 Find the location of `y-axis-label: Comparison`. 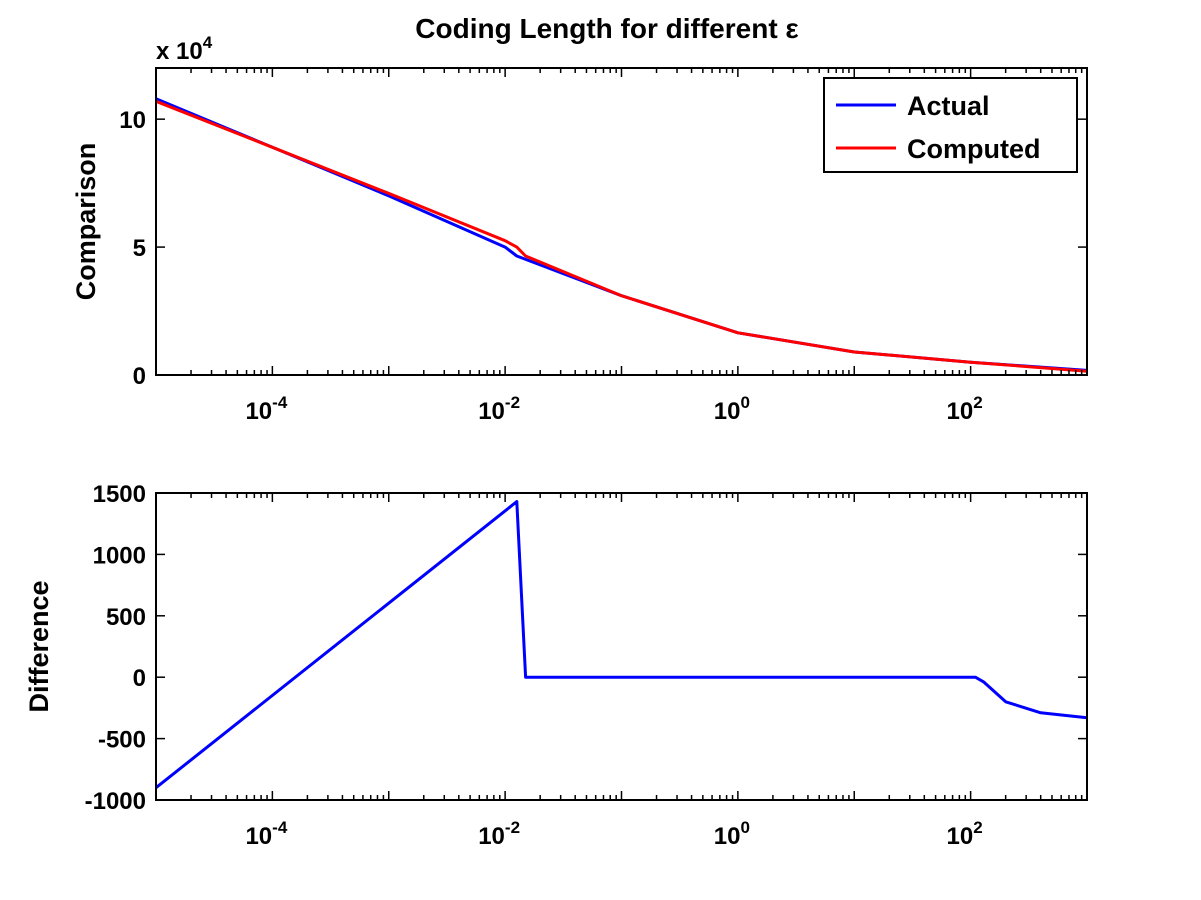

y-axis-label: Comparison is located at coordinates (86, 222).